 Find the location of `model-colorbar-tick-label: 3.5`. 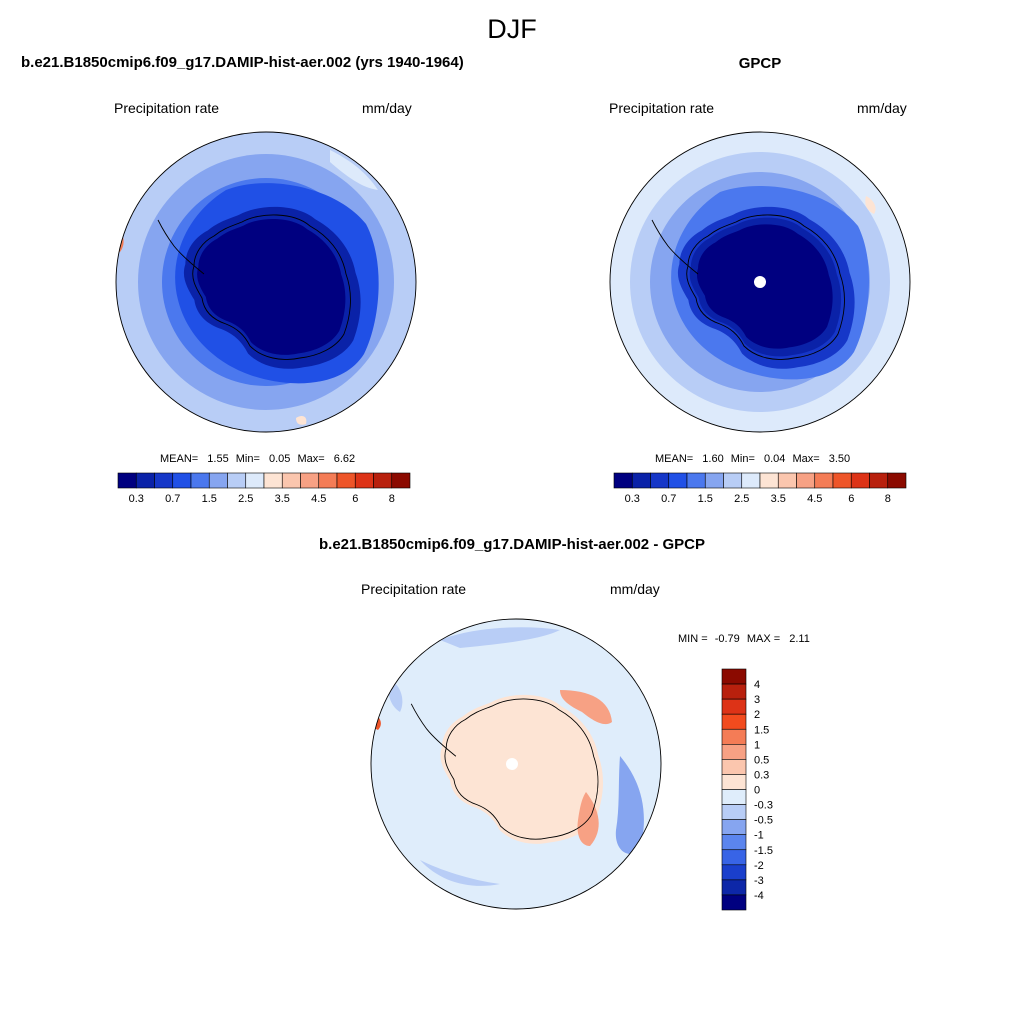

model-colorbar-tick-label: 3.5 is located at coordinates (282, 499).